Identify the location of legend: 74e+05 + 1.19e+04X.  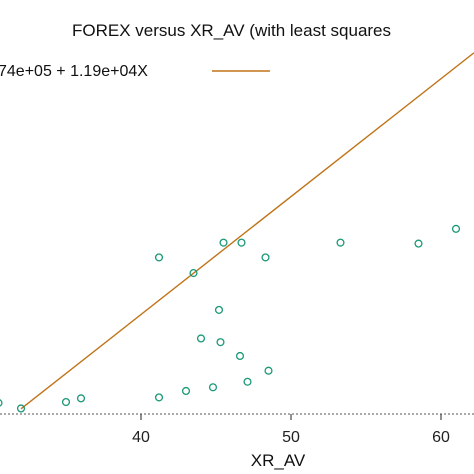
(135, 71).